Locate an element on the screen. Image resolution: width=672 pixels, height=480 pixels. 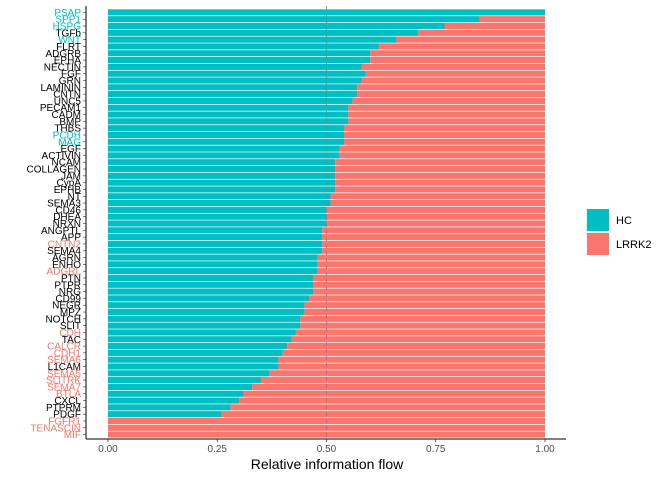
y-tick-label: HSPG is located at coordinates (67, 27).